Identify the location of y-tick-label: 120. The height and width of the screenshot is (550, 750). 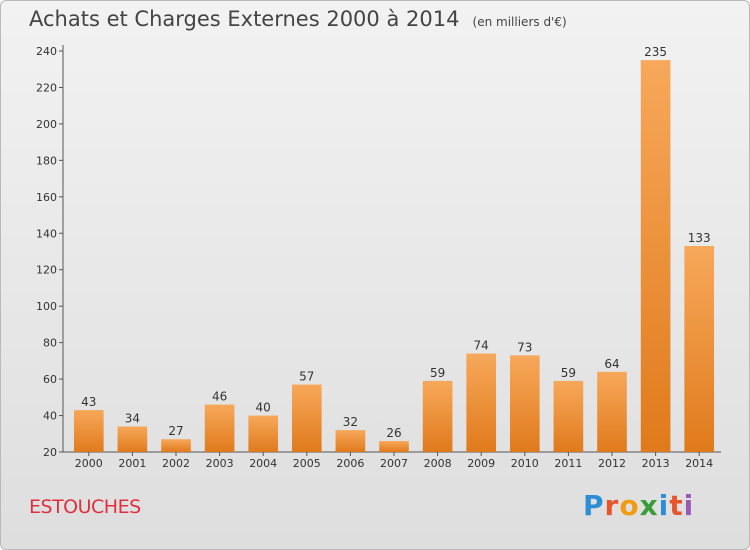
(46, 270).